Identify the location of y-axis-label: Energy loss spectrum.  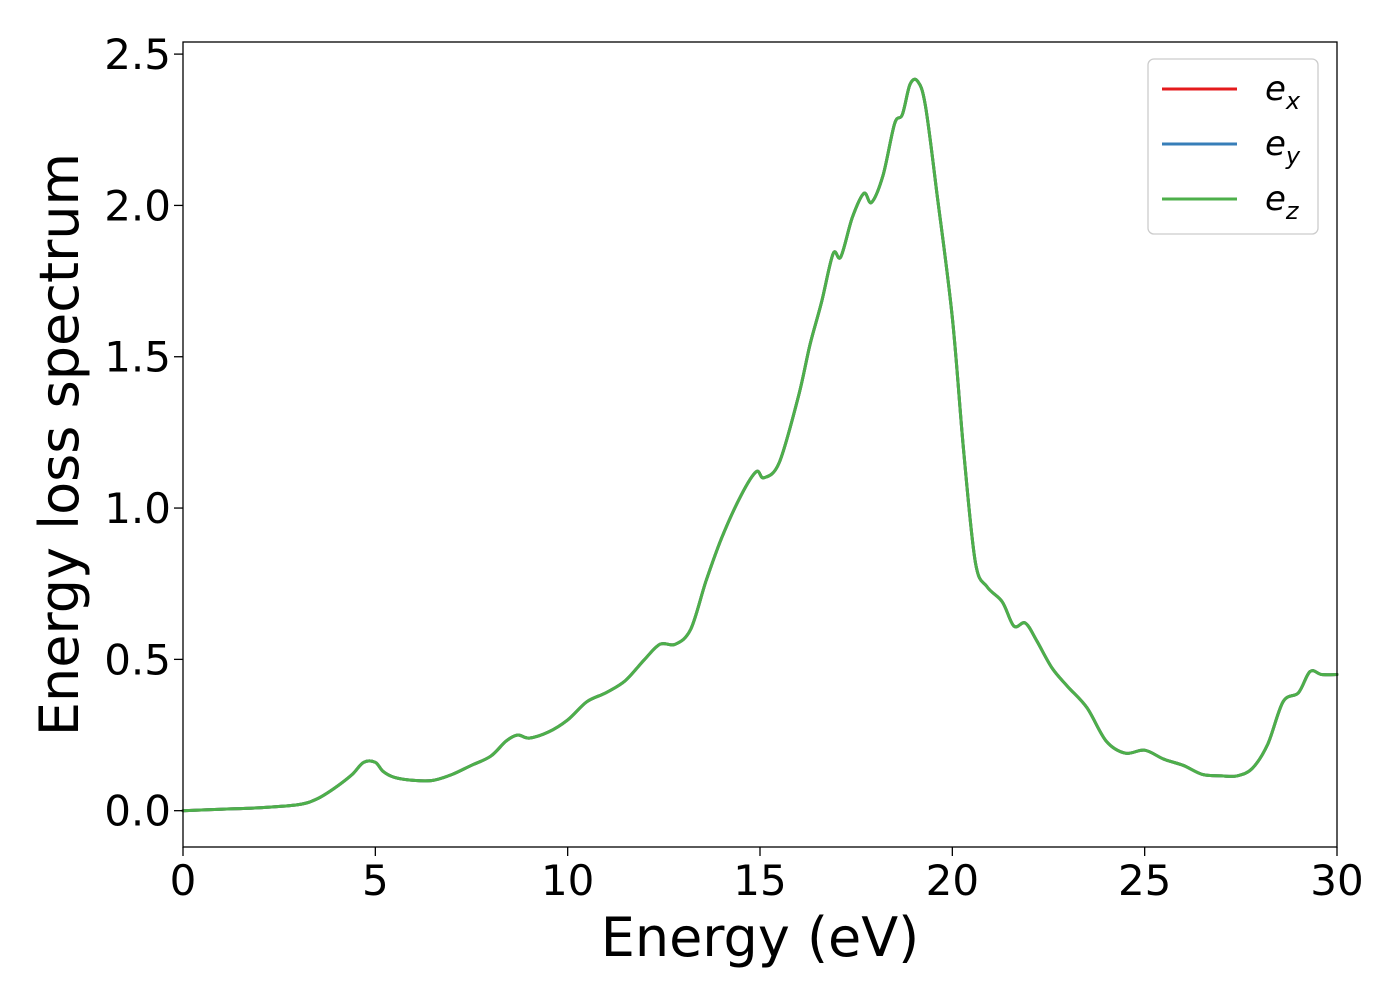
(59, 444).